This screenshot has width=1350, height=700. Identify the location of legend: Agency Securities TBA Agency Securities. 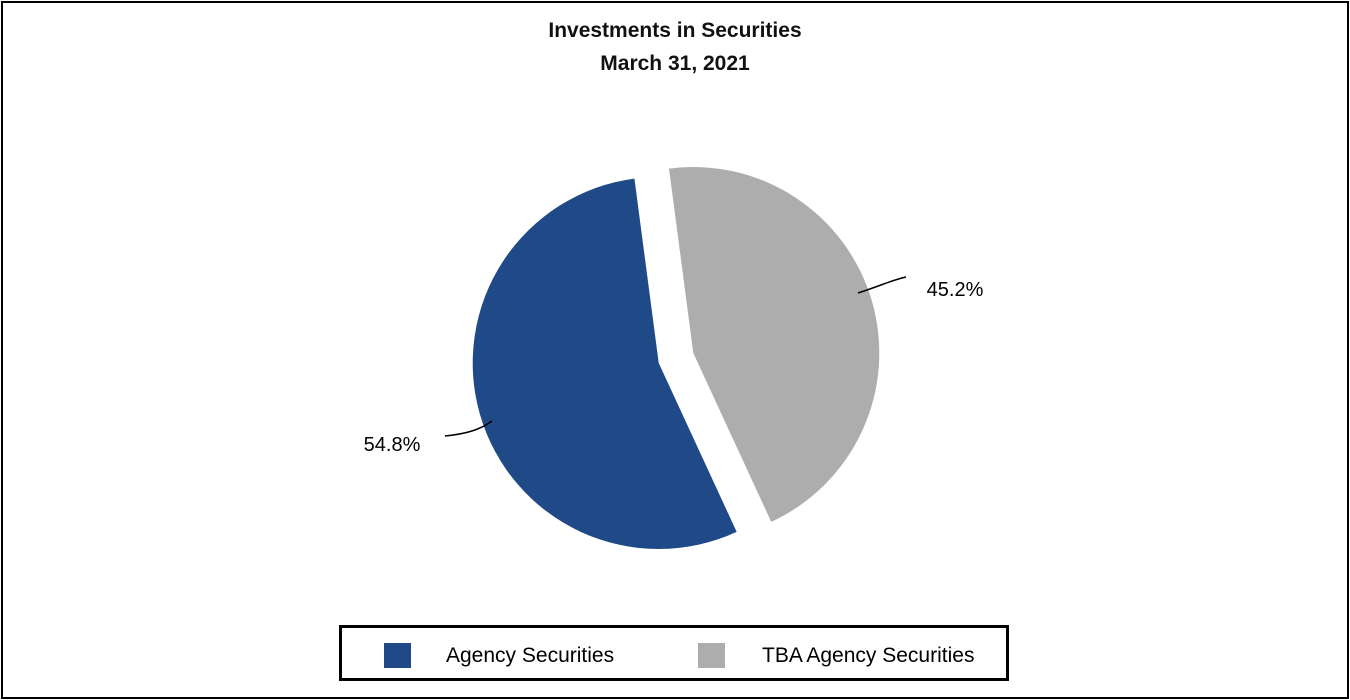
(674, 653).